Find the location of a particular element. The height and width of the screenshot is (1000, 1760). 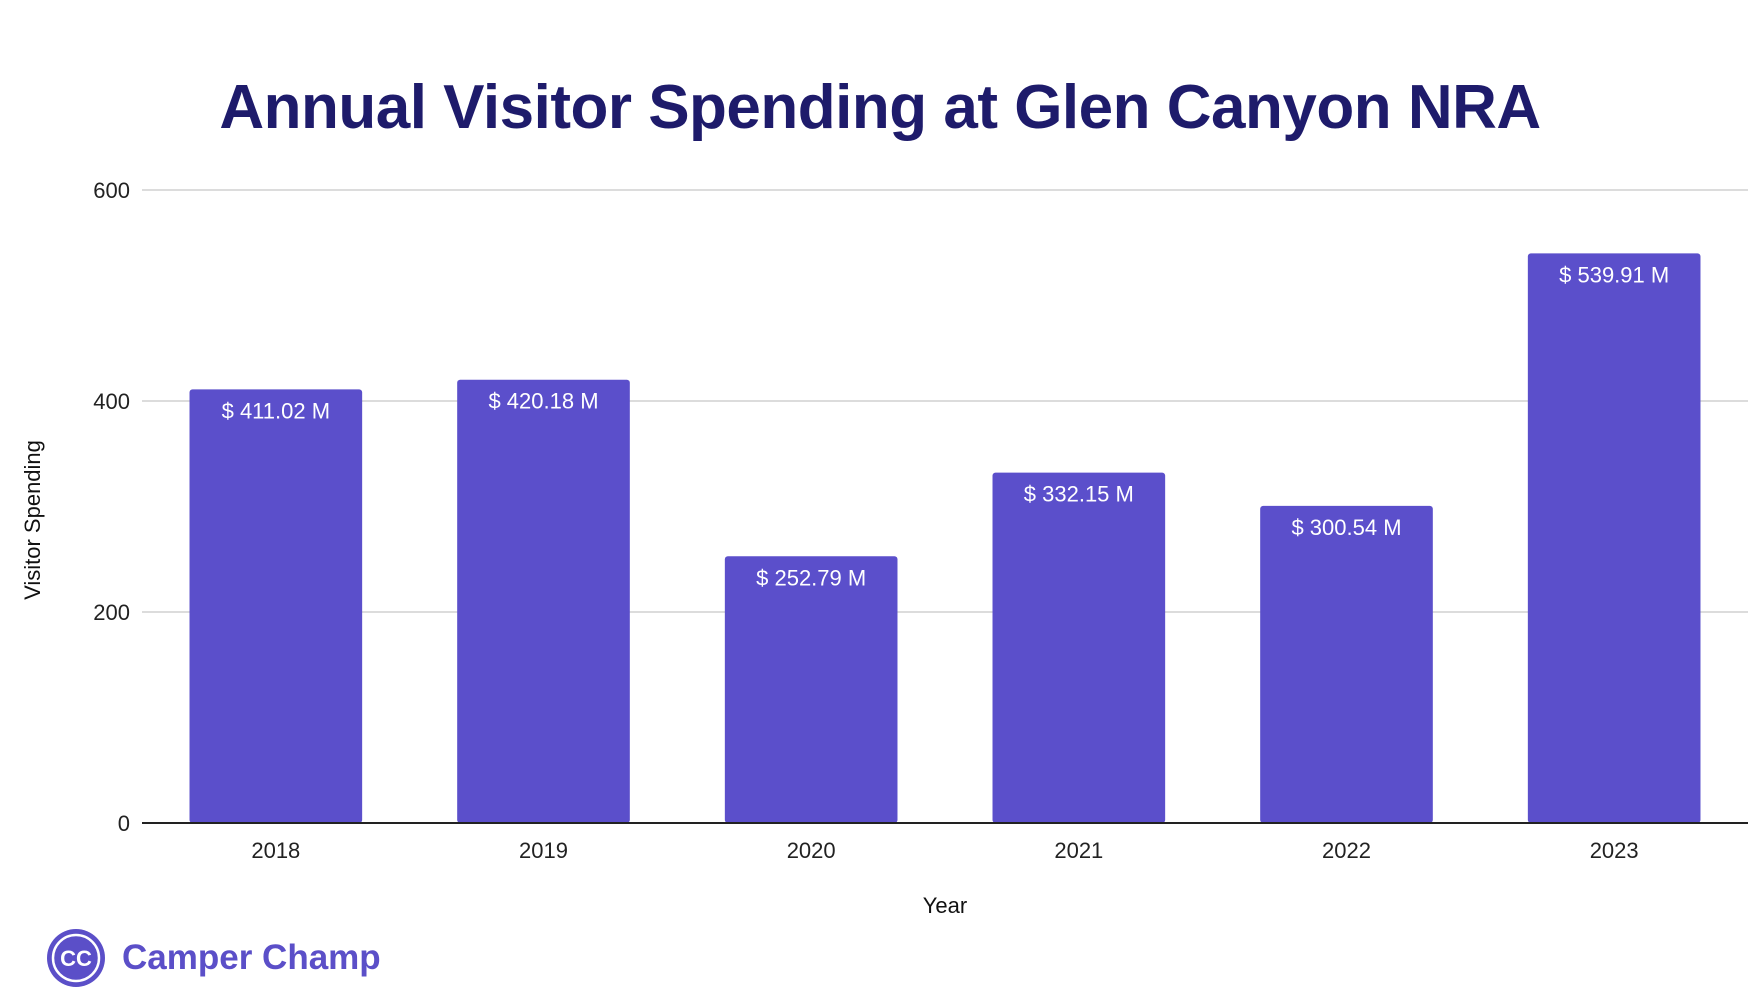

y-tick-label: 600 is located at coordinates (111, 190).